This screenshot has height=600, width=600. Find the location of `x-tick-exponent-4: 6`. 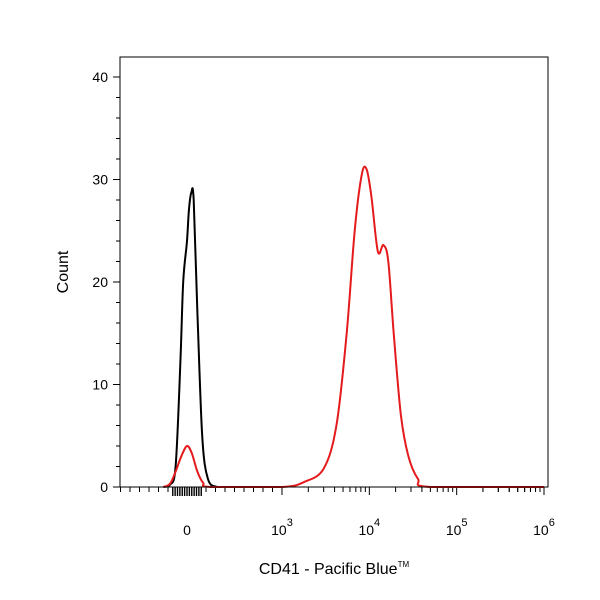

x-tick-exponent-4: 6 is located at coordinates (552, 523).